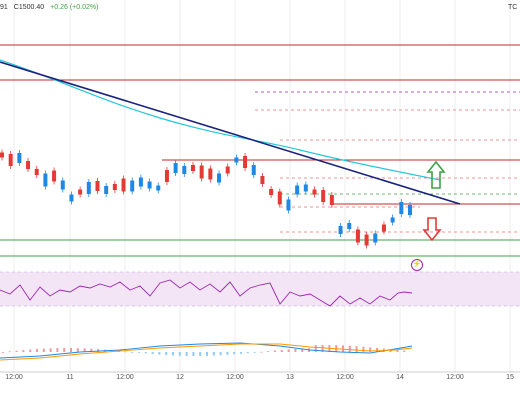 The width and height of the screenshot is (520, 400). What do you see at coordinates (400, 377) in the screenshot?
I see `x-label: 14` at bounding box center [400, 377].